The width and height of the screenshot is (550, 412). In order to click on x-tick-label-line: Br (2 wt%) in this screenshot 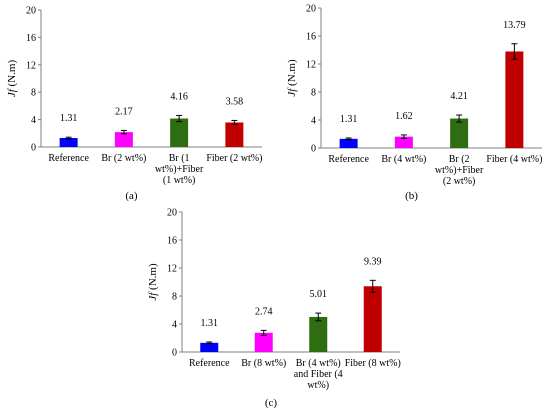, I will do `click(123, 158)`.